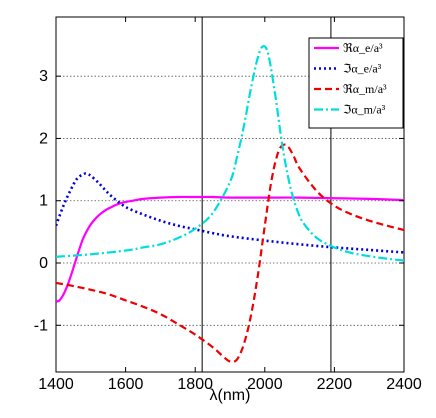 The image size is (436, 418). I want to click on x-tick-label: 1400, so click(56, 384).